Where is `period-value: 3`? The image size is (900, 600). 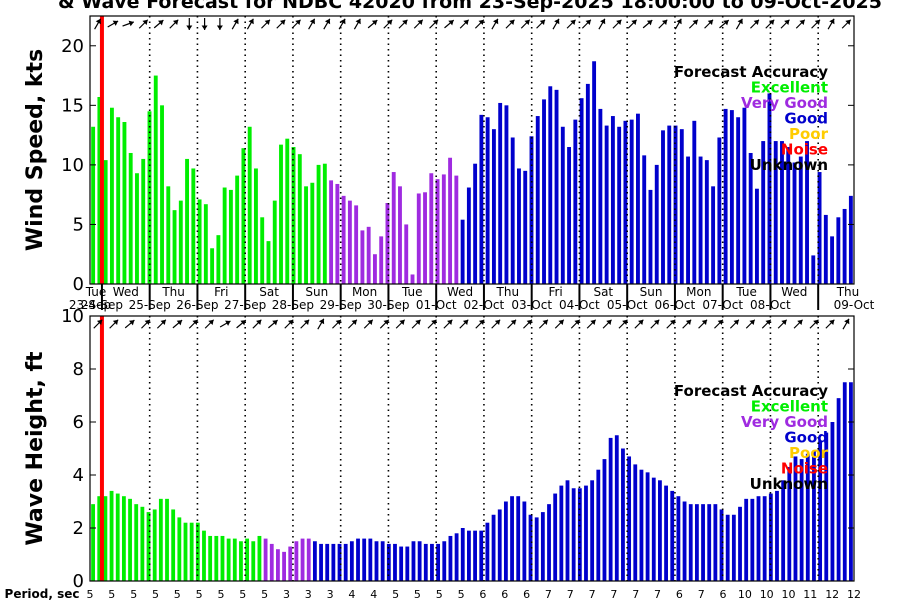
period-value: 3 is located at coordinates (330, 594).